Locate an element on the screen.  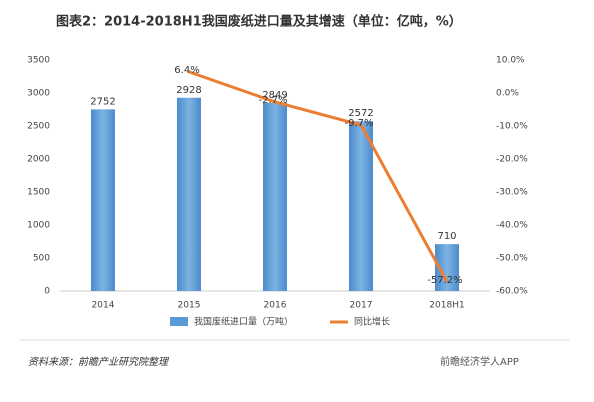
line-label: -2.7% is located at coordinates (272, 100).